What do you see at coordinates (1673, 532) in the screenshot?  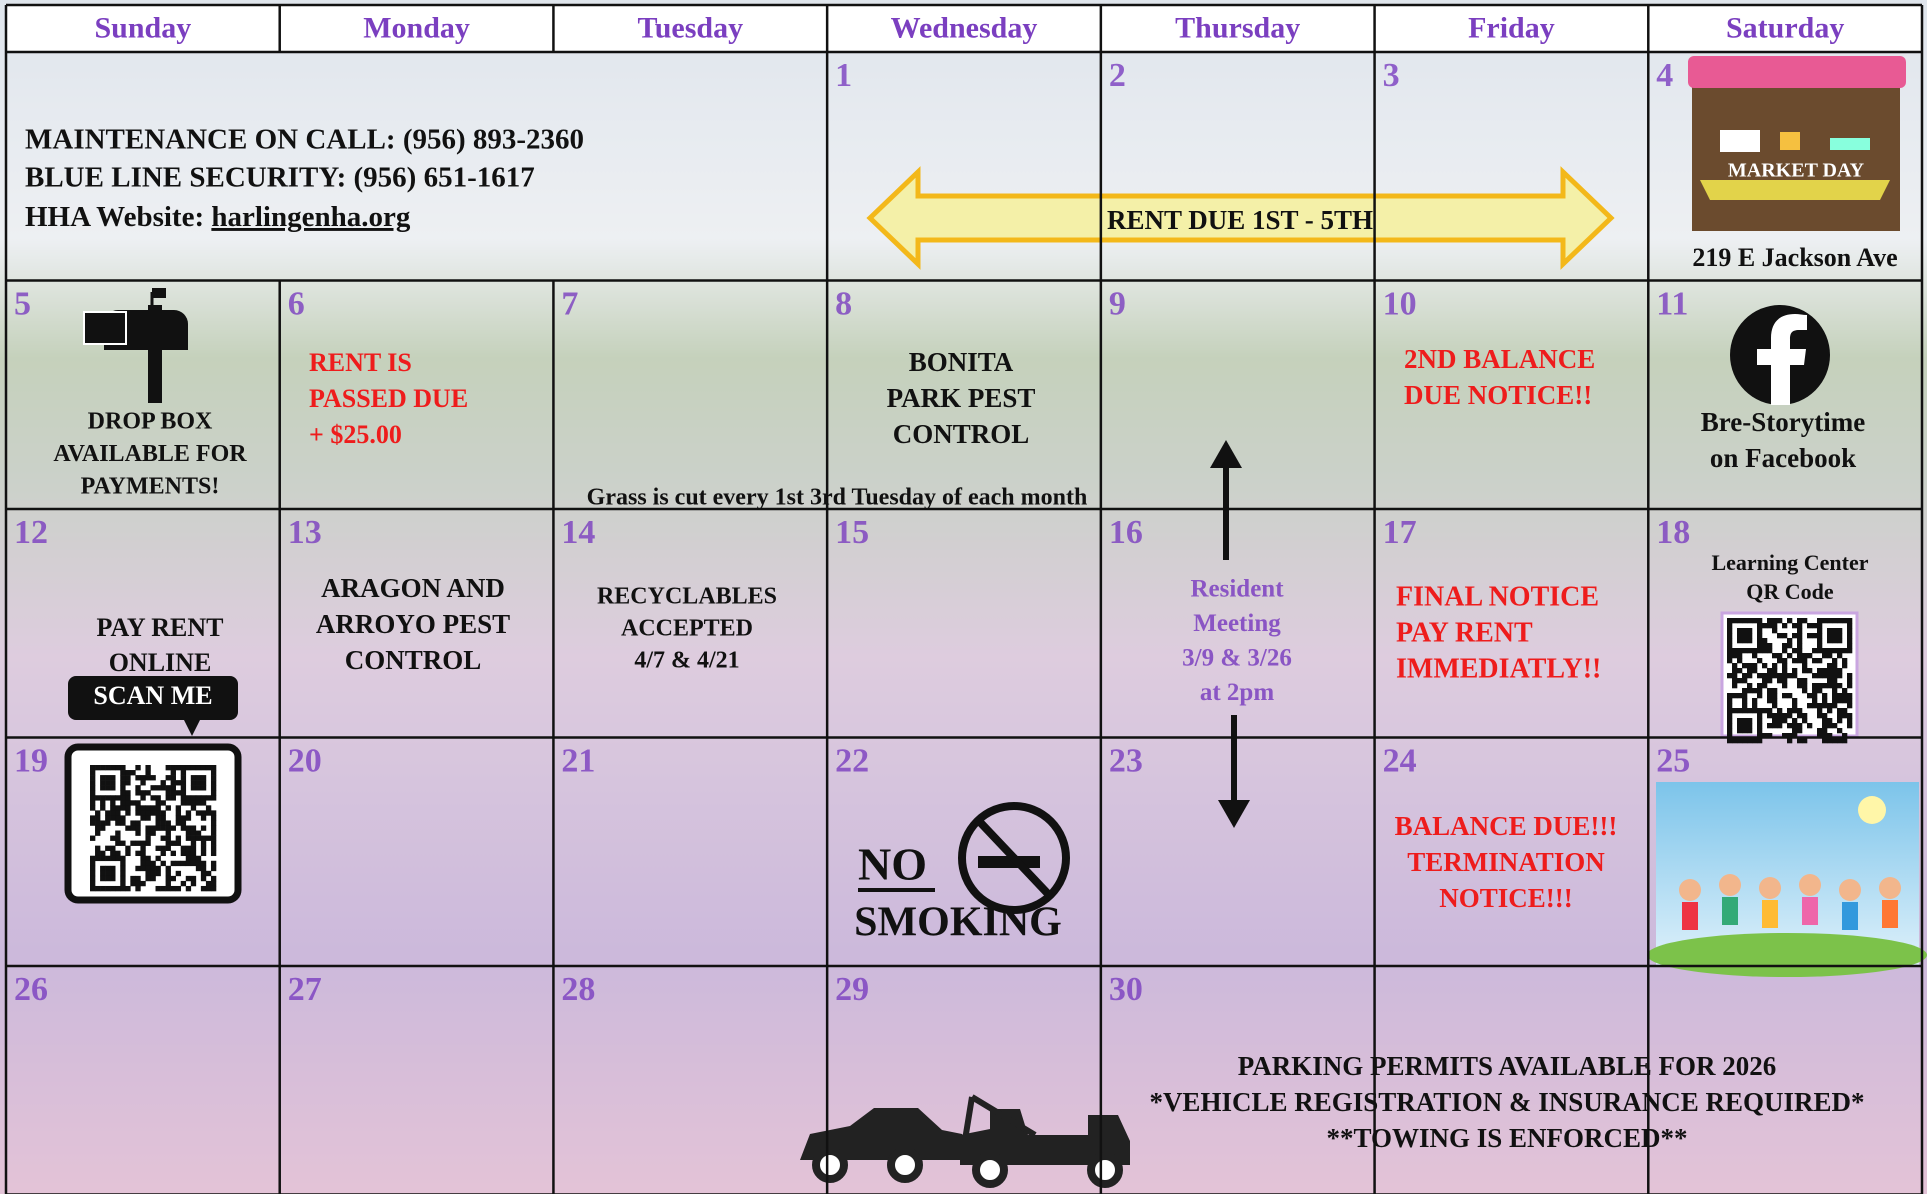 I see `date-number: 18` at bounding box center [1673, 532].